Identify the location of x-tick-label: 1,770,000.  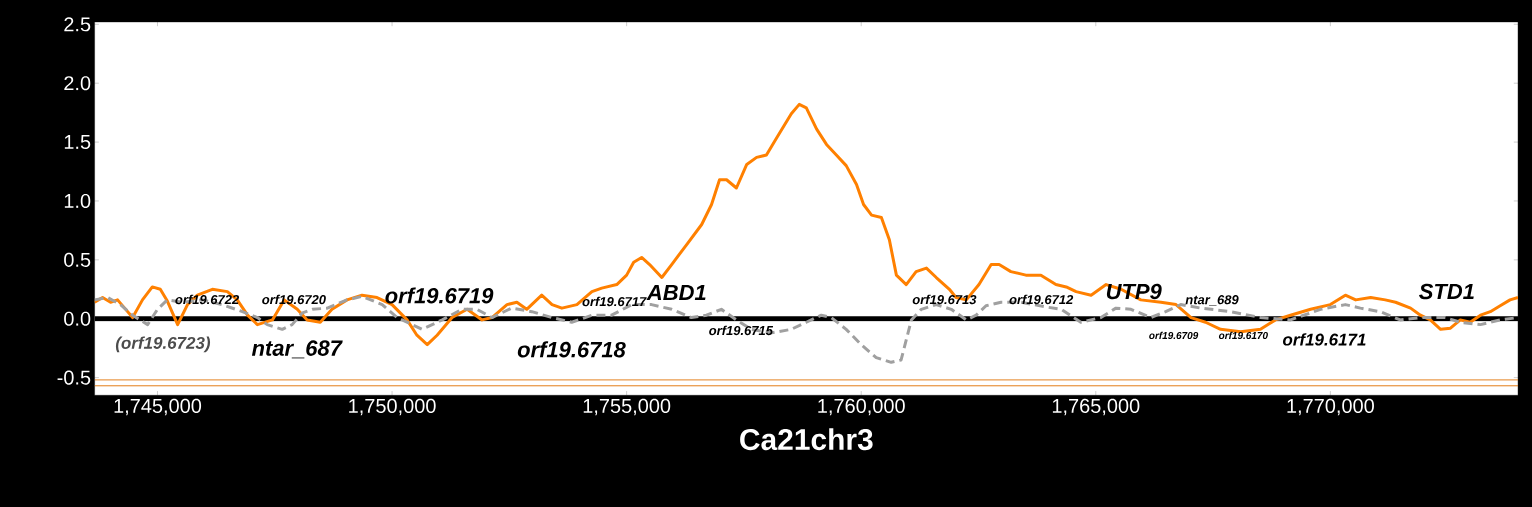
(1330, 407).